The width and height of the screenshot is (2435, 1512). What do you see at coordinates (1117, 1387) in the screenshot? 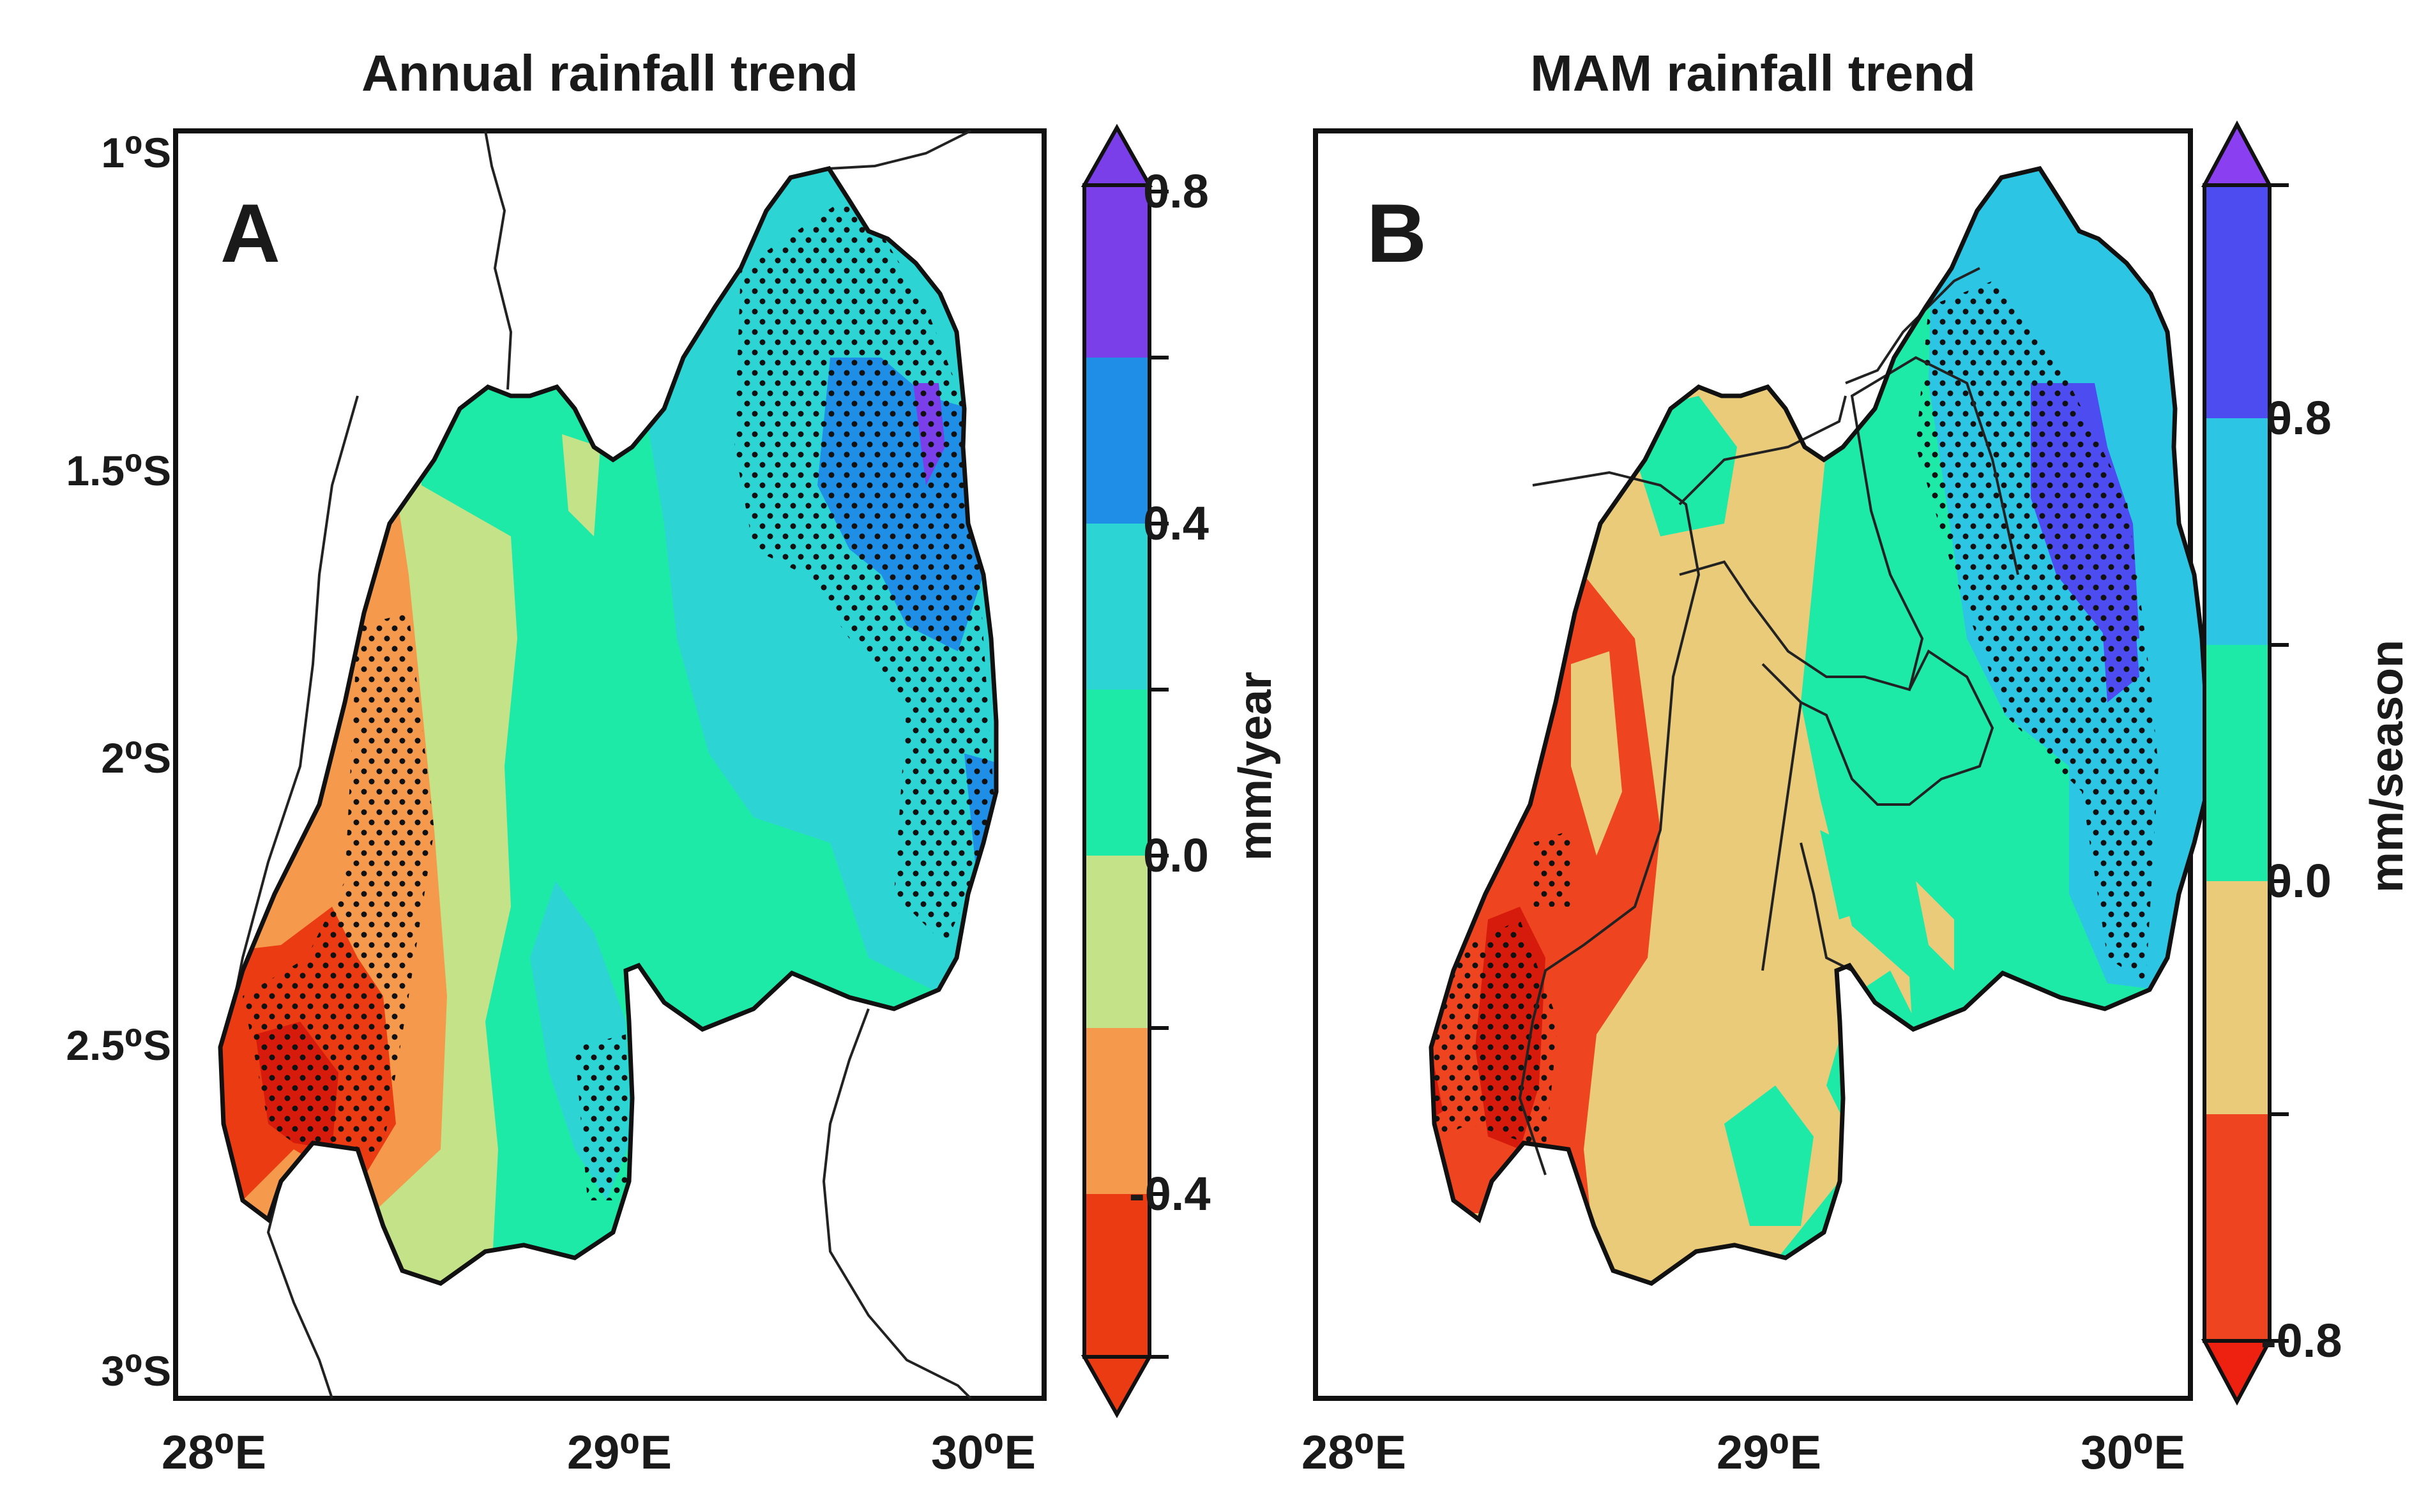
I see `colorbar-a-bottom-triangle` at bounding box center [1117, 1387].